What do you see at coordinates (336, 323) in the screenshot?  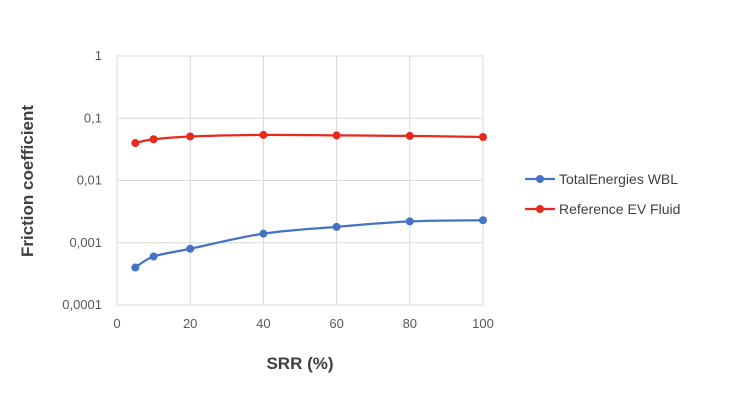 I see `x-tick-label: 60` at bounding box center [336, 323].